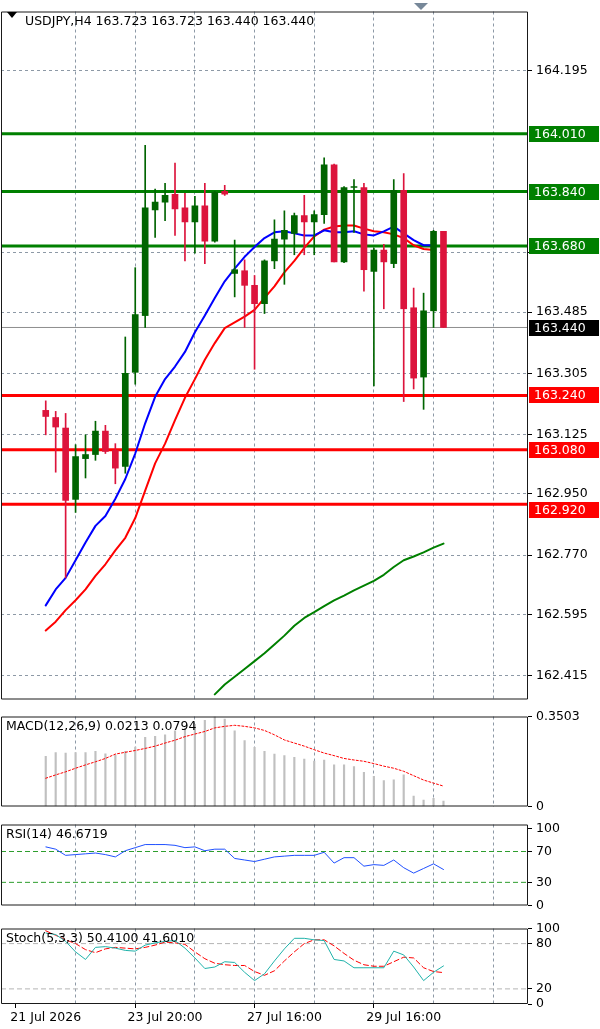 This screenshot has height=1029, width=600. What do you see at coordinates (544, 881) in the screenshot?
I see `y-tick-label: 30` at bounding box center [544, 881].